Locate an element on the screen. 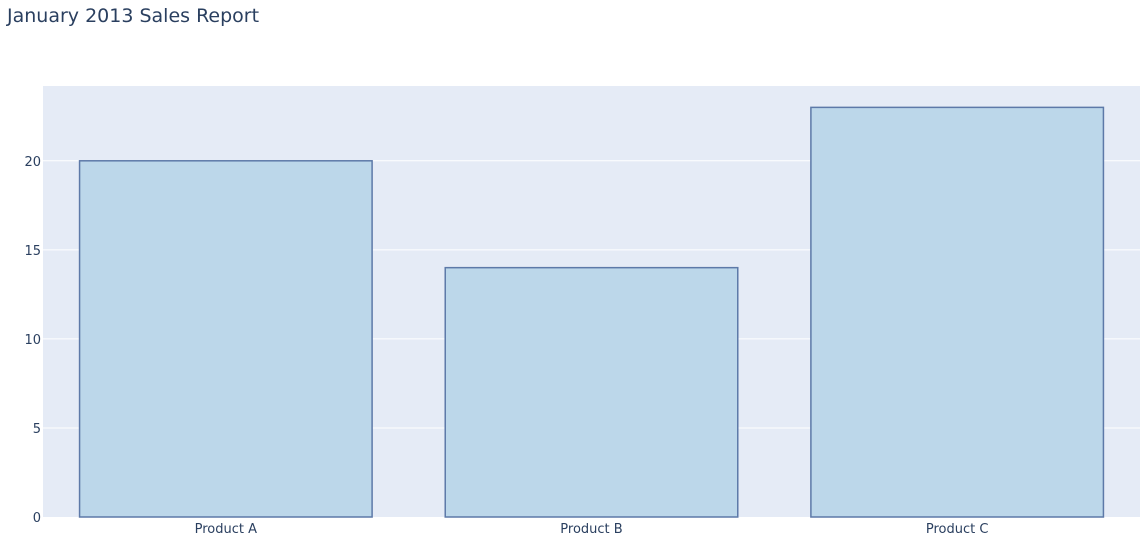  y-axis-ticks: 0 5 10 15 20 is located at coordinates (32, 340).